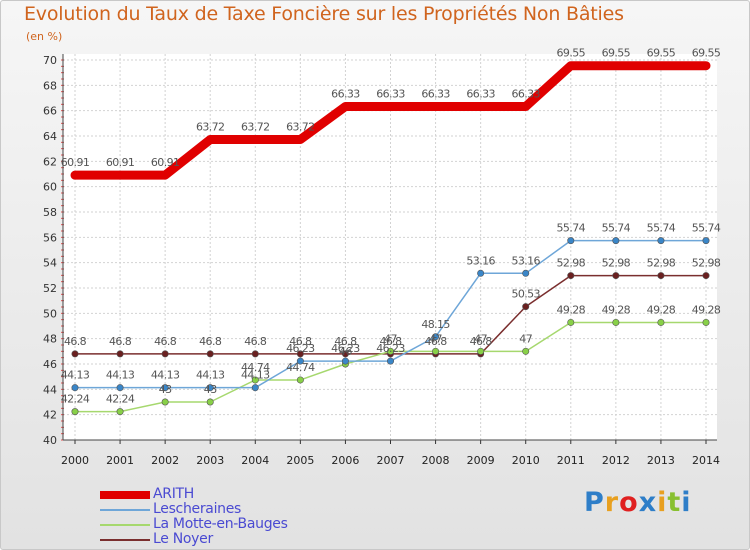 The height and width of the screenshot is (550, 750). Describe the element at coordinates (662, 502) in the screenshot. I see `logo-letter: i` at that location.